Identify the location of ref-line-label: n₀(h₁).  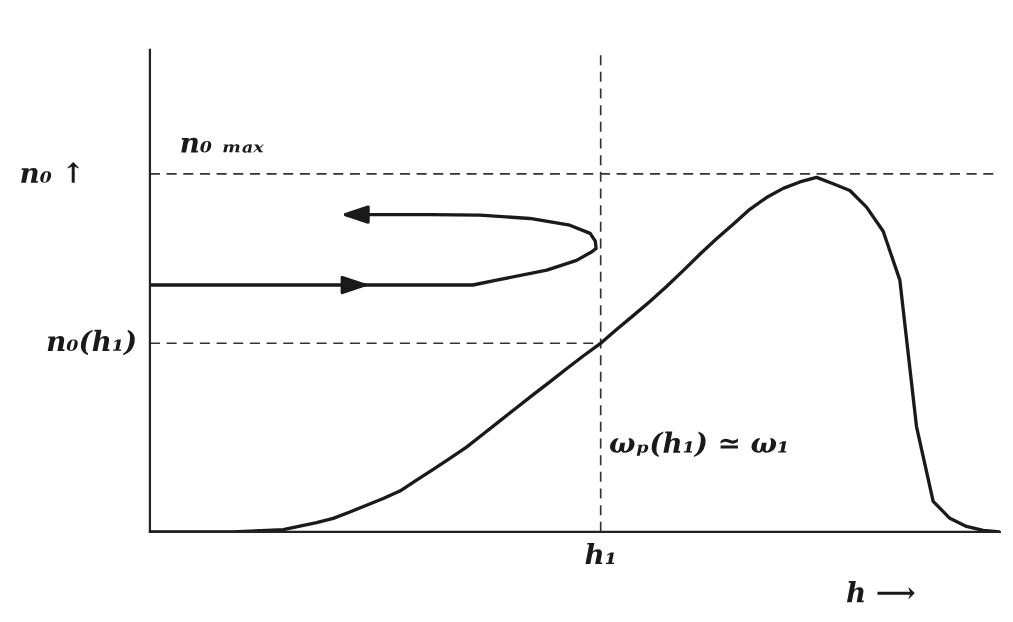
(91, 342).